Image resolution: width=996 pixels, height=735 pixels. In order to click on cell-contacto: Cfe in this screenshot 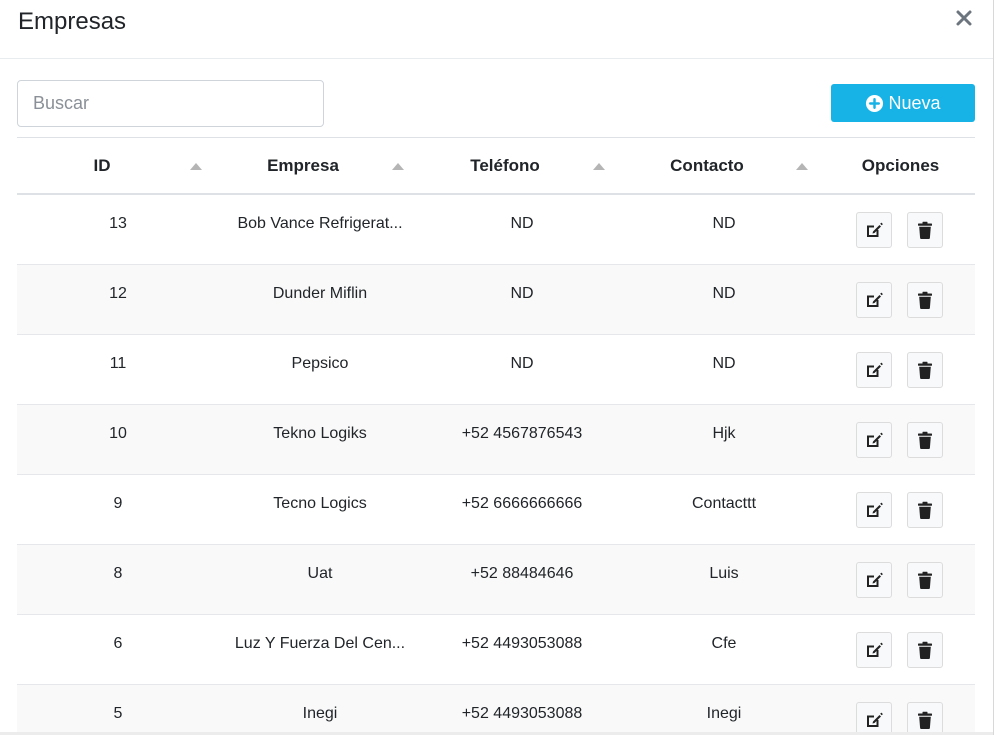, I will do `click(724, 643)`.